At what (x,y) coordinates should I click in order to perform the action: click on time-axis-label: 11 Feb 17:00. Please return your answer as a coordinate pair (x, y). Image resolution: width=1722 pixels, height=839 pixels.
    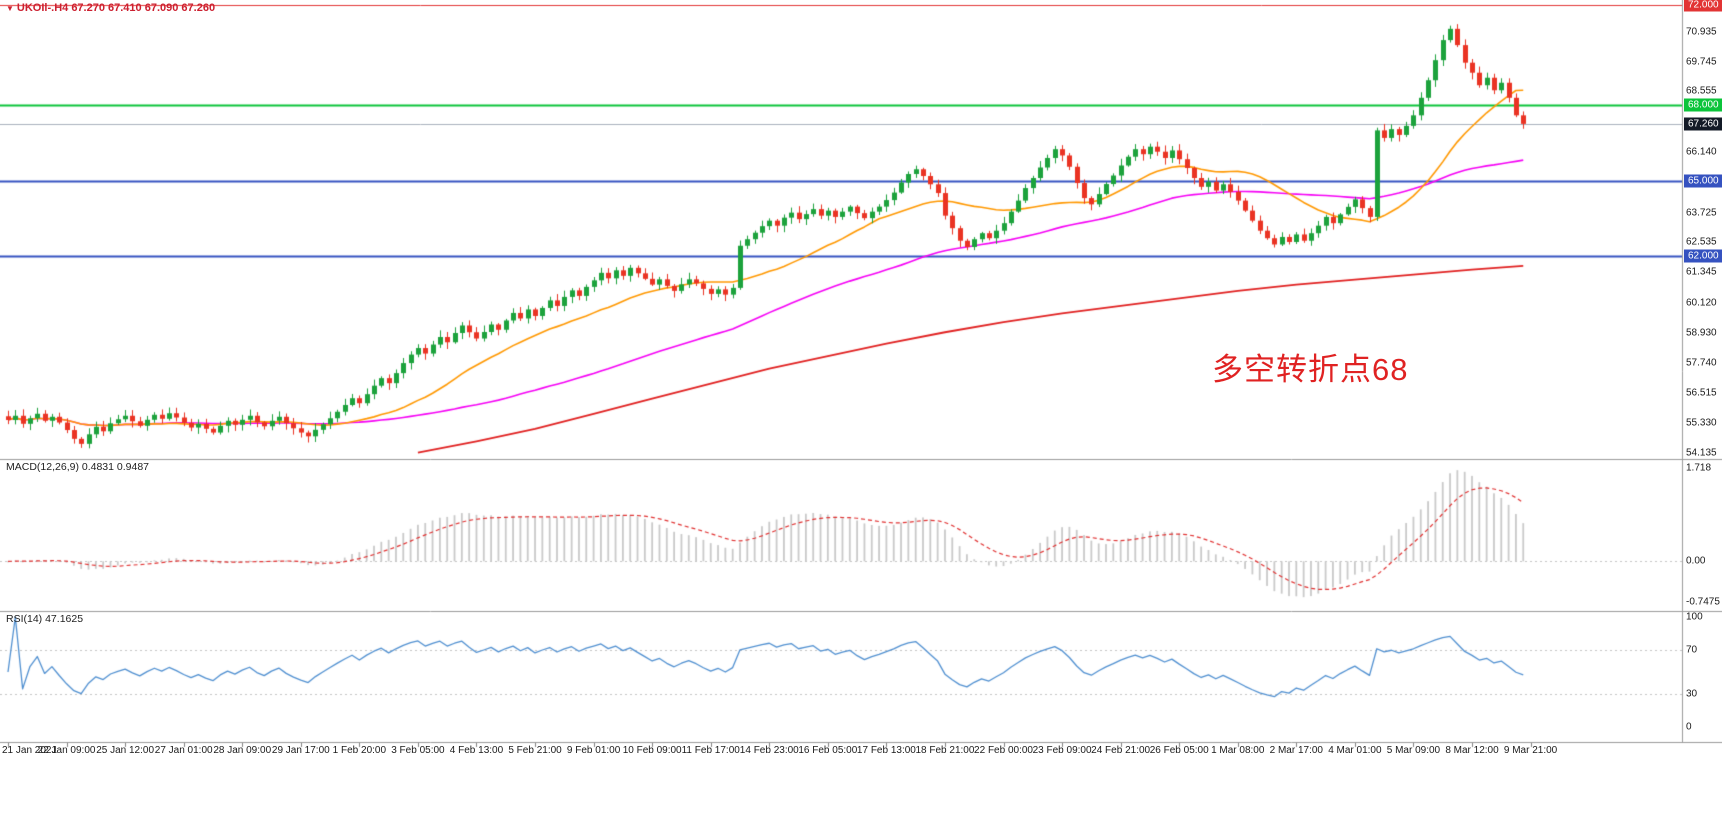
    Looking at the image, I should click on (710, 750).